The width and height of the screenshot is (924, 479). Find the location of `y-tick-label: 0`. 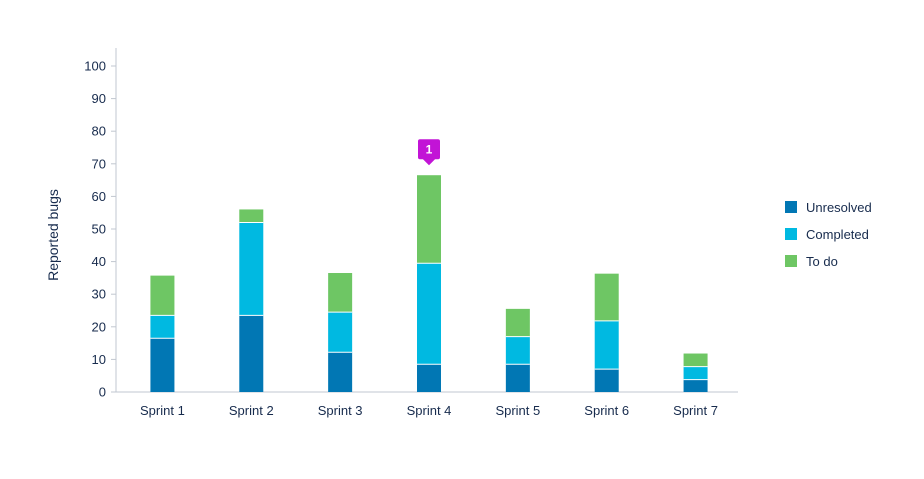

y-tick-label: 0 is located at coordinates (102, 392).